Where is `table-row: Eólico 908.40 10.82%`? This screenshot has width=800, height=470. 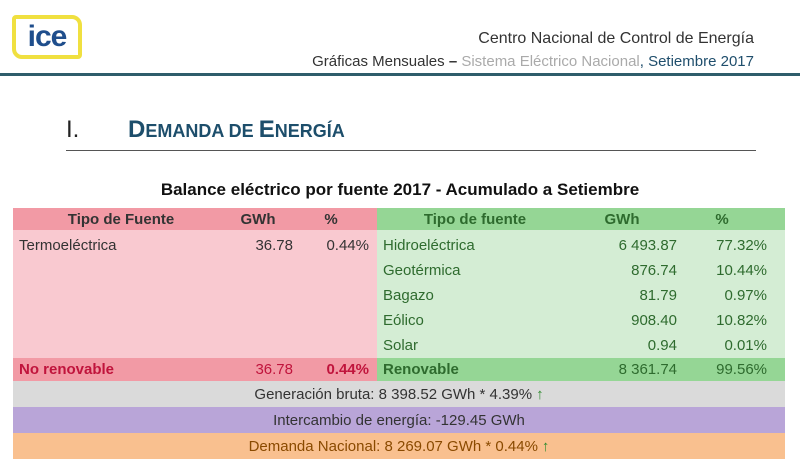 table-row: Eólico 908.40 10.82% is located at coordinates (581, 320).